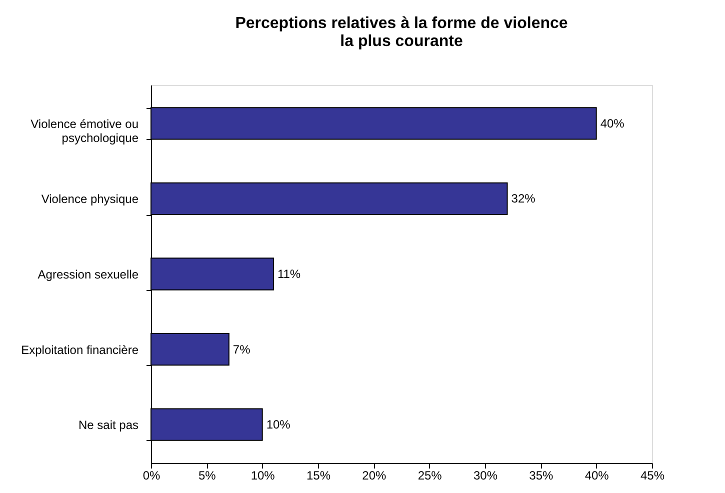 This screenshot has height=493, width=725. Describe the element at coordinates (90, 199) in the screenshot. I see `y-tick-label: Violence physique` at that location.